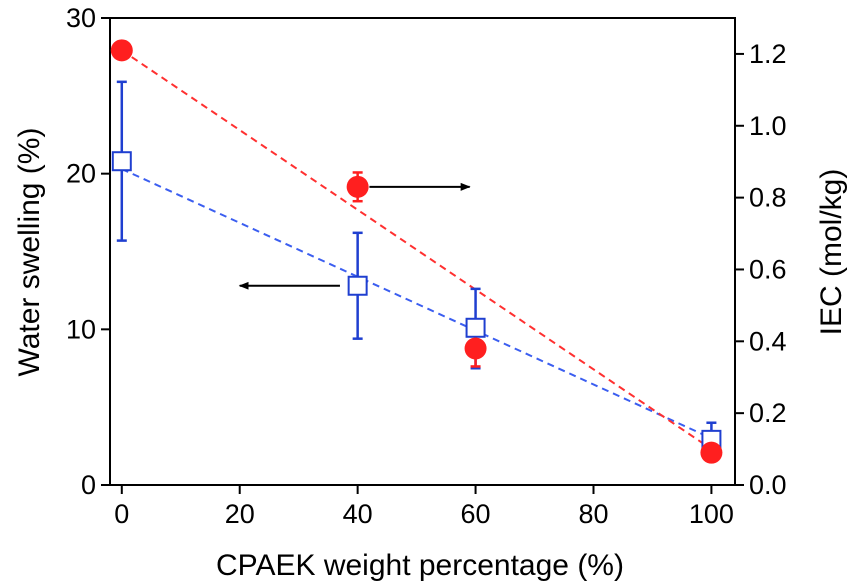  I want to click on x-tick-label: 100, so click(711, 514).